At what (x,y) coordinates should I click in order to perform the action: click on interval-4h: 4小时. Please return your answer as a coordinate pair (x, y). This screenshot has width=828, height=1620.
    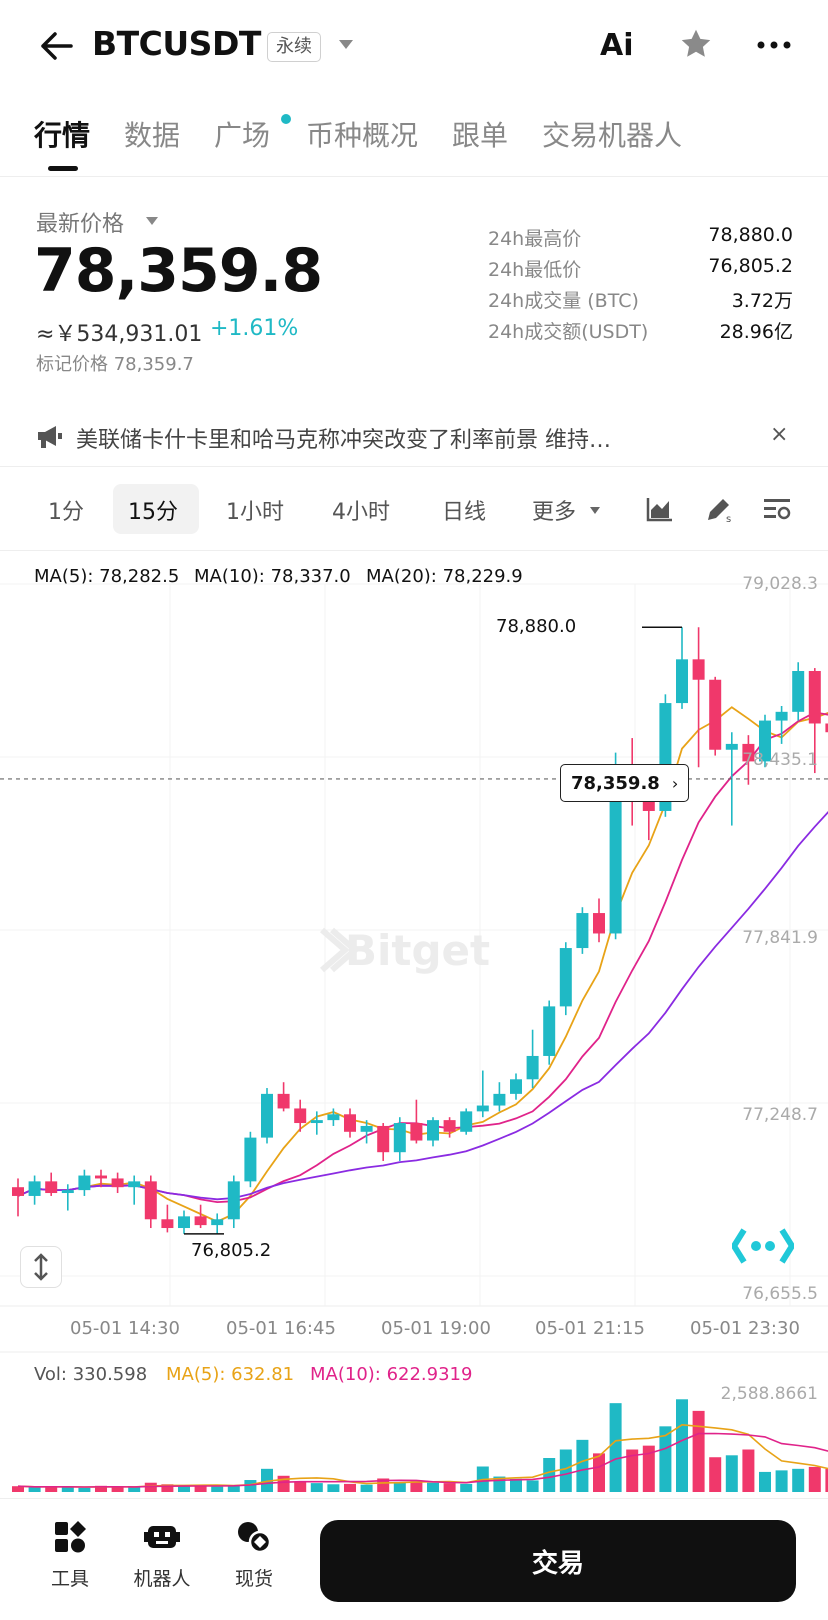
    Looking at the image, I should click on (361, 512).